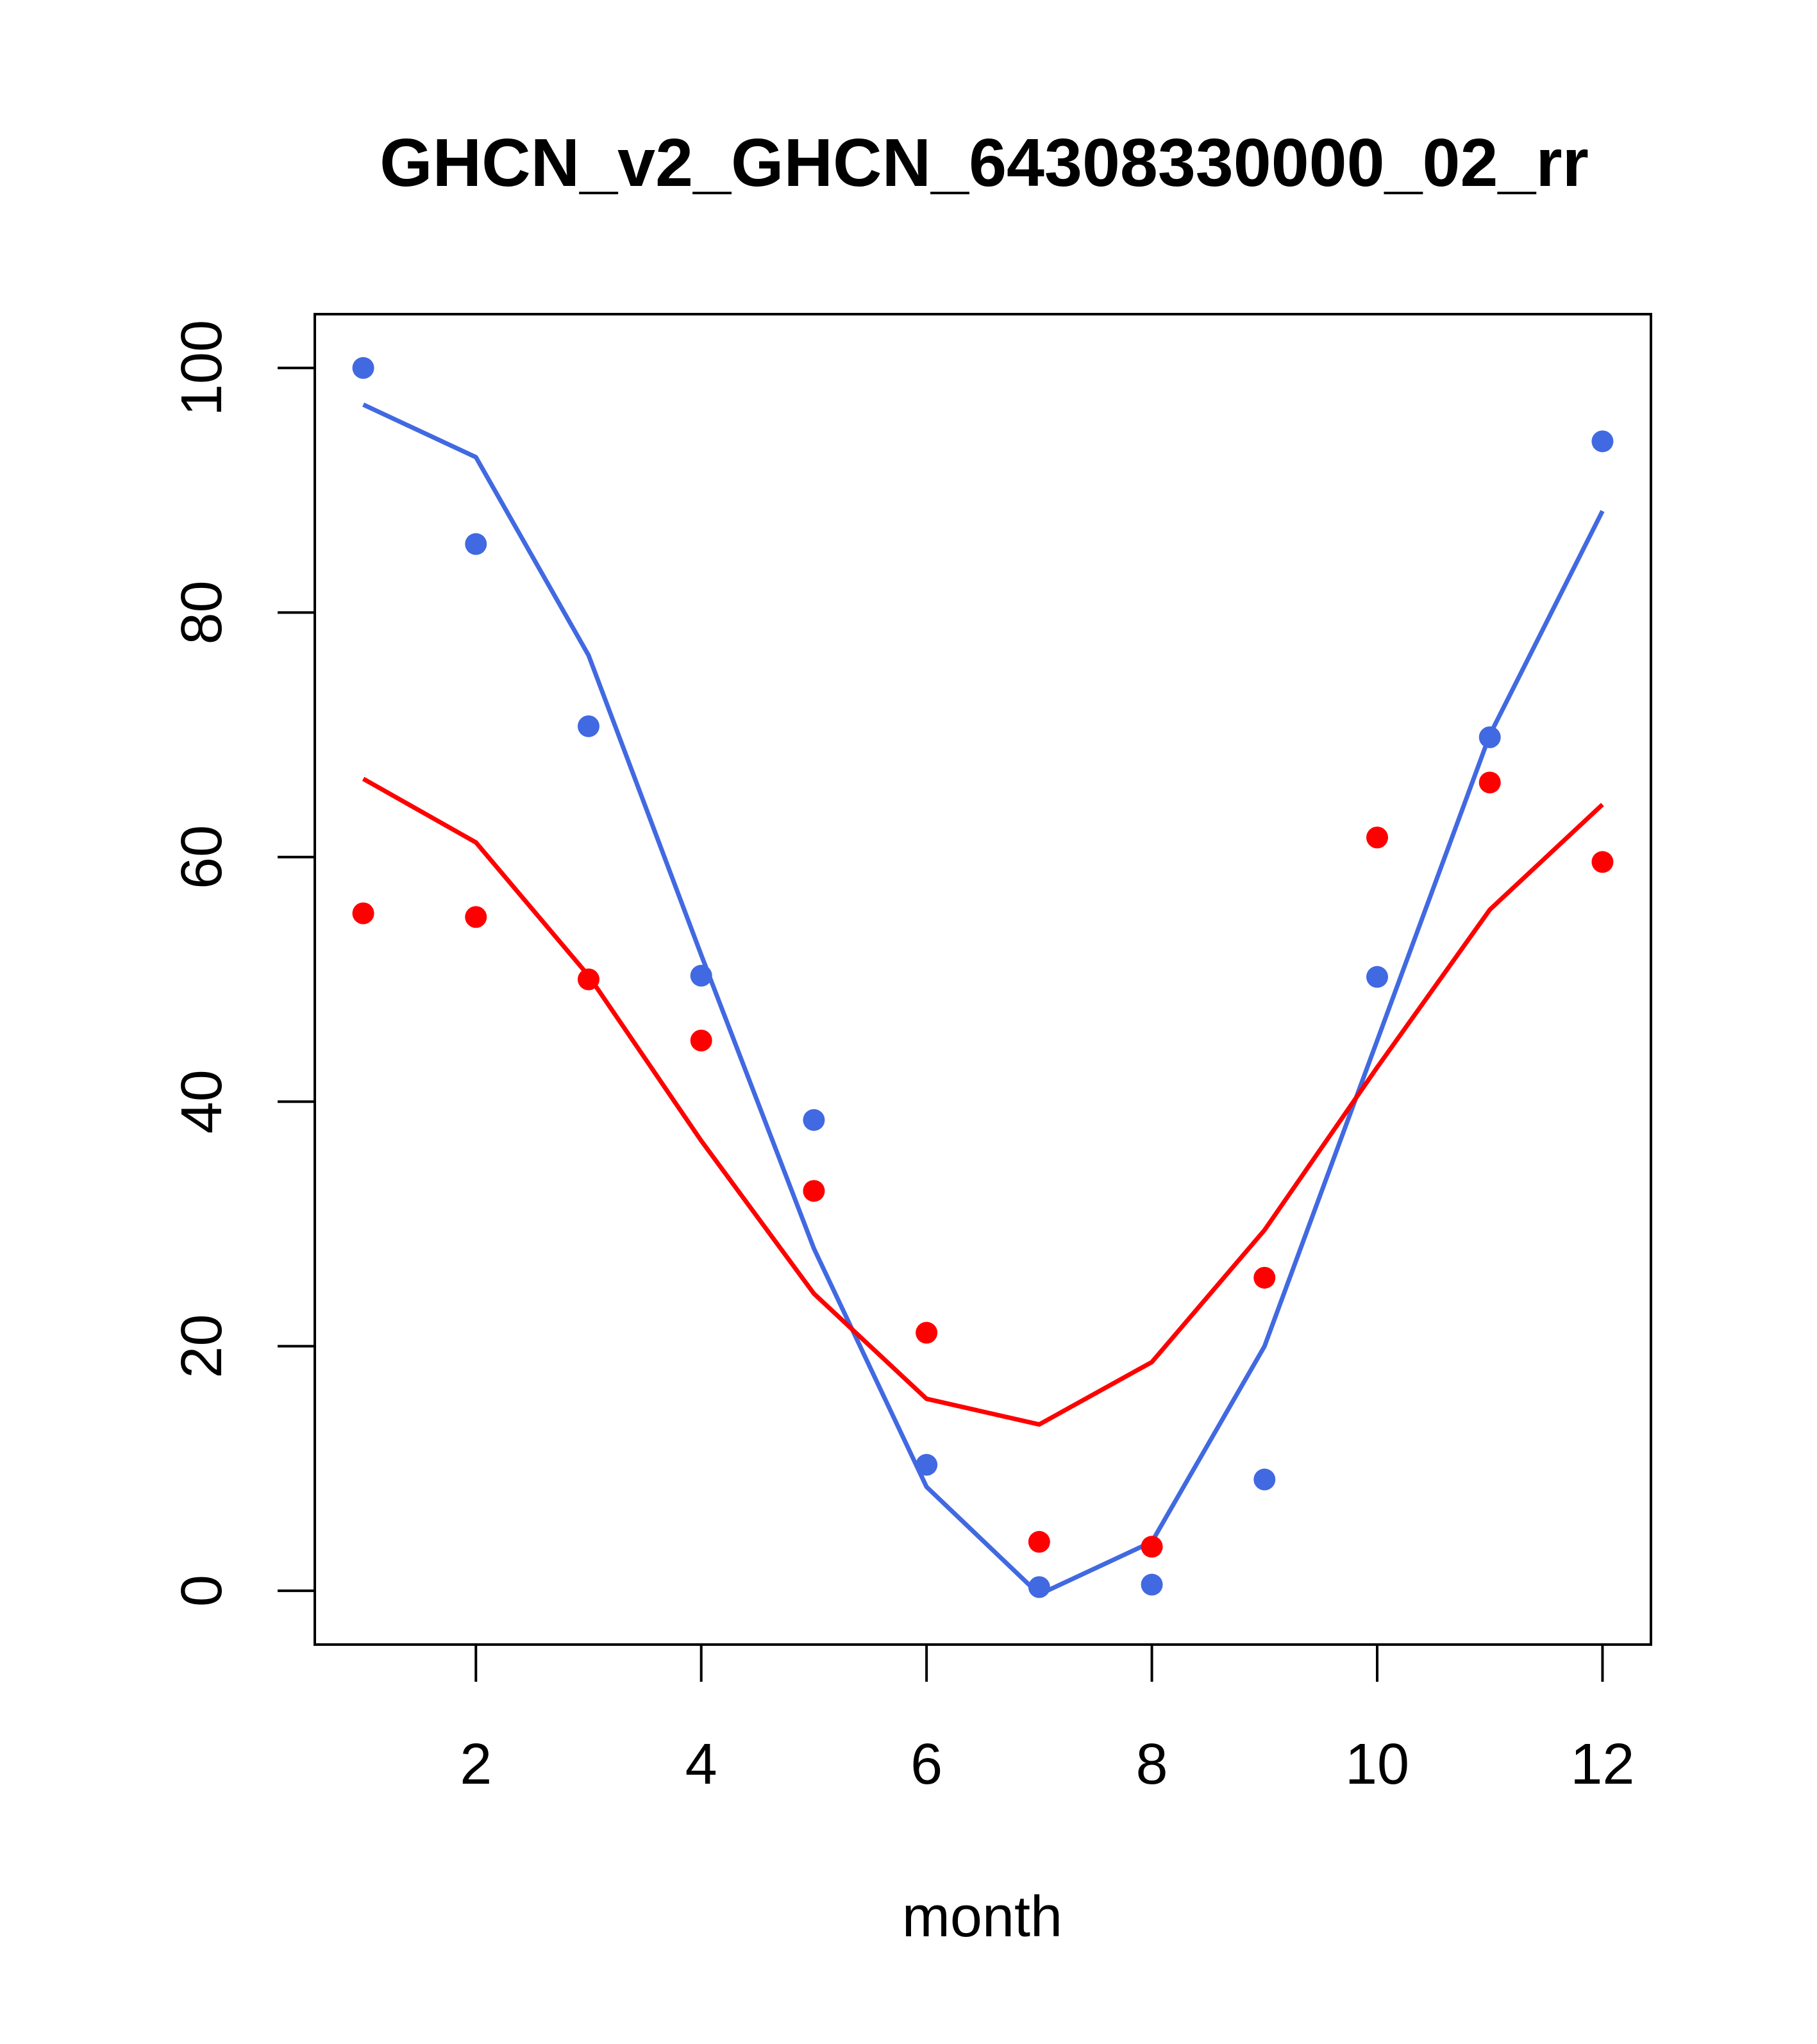 The width and height of the screenshot is (1817, 2044). Describe the element at coordinates (1047, 1720) in the screenshot. I see `x-axis: 2 4 6 8 10 12` at that location.